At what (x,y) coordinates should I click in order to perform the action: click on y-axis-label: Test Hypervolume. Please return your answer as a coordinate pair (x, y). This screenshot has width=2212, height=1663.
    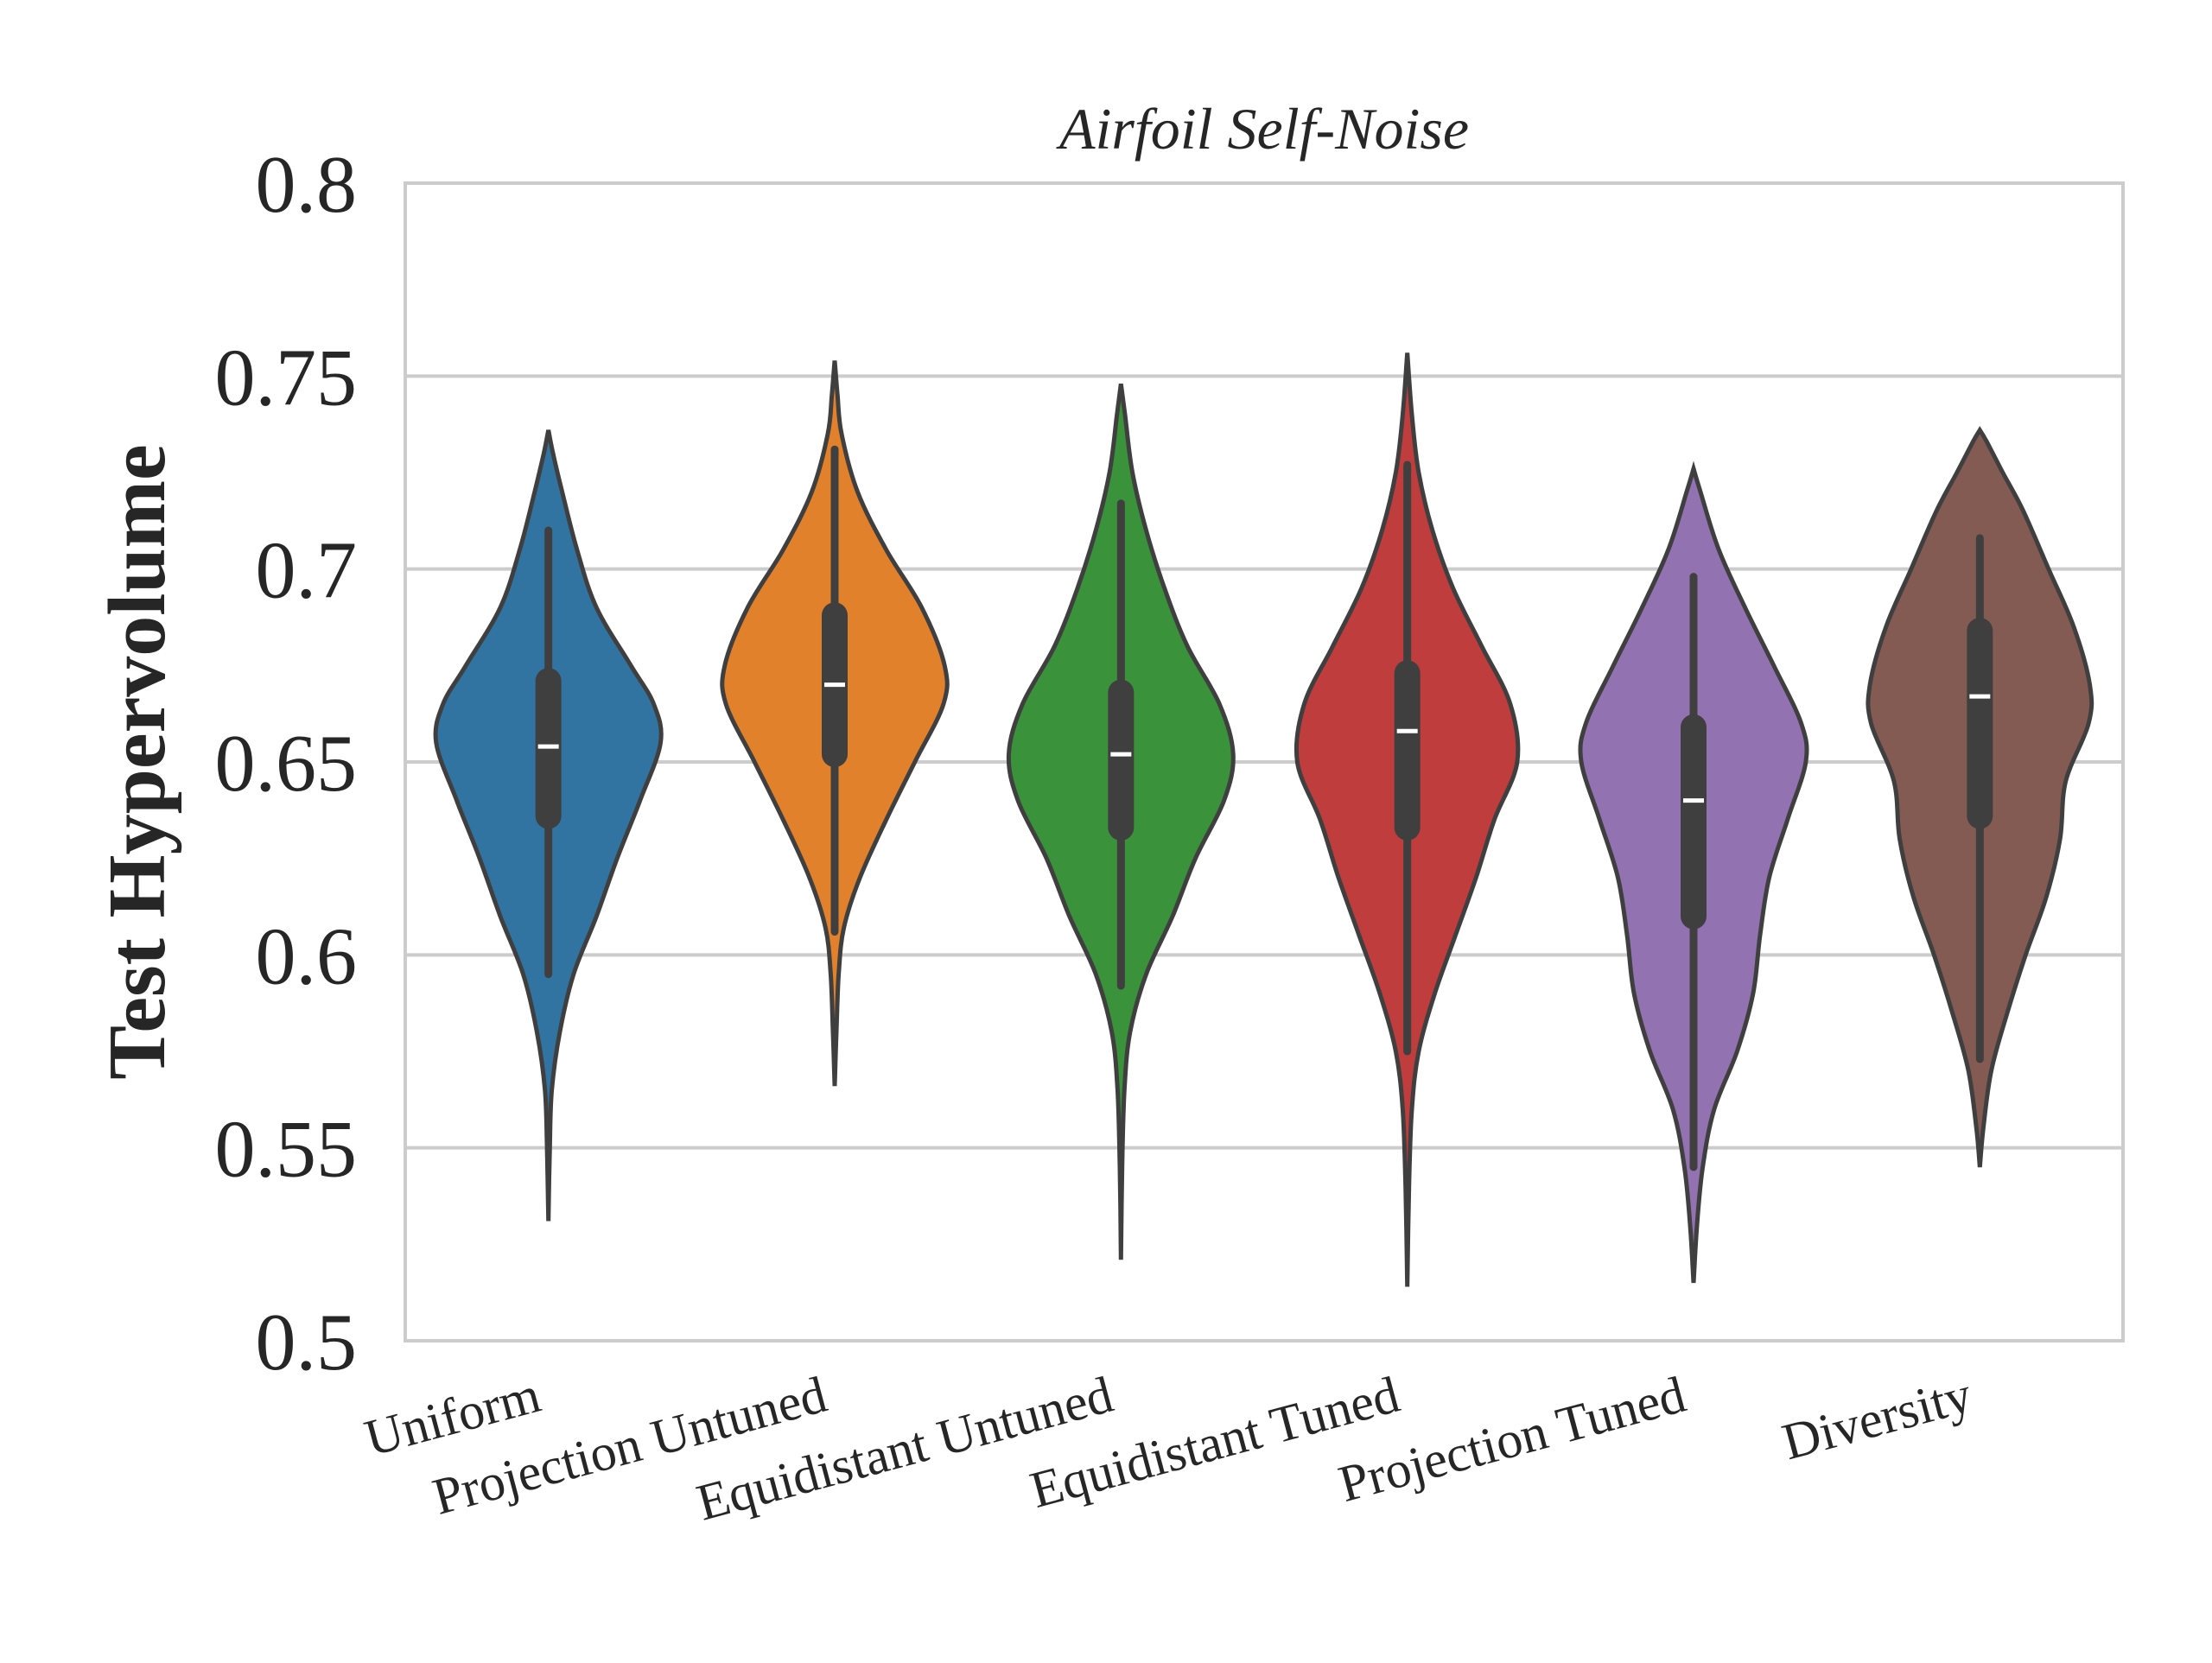
    Looking at the image, I should click on (137, 762).